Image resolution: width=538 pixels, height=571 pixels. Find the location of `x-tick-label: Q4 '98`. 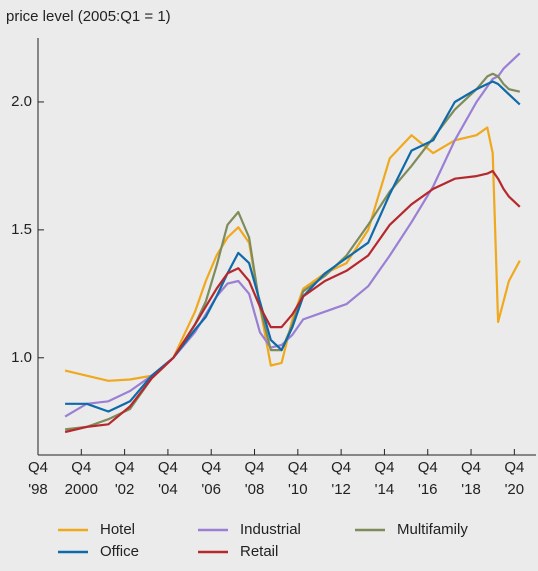

x-tick-label: Q4 '98 is located at coordinates (37, 478).